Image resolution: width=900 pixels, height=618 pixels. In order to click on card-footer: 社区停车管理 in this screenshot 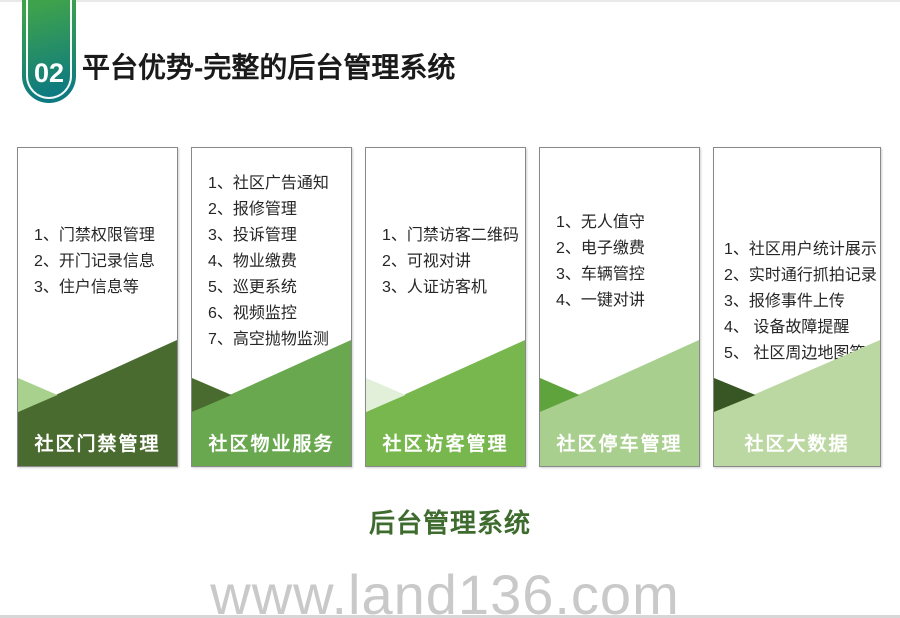, I will do `click(619, 401)`.